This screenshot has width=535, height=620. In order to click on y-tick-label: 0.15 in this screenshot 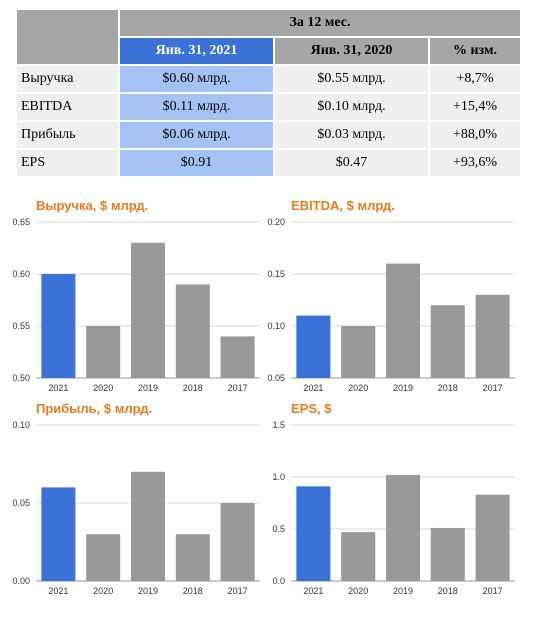, I will do `click(276, 274)`.